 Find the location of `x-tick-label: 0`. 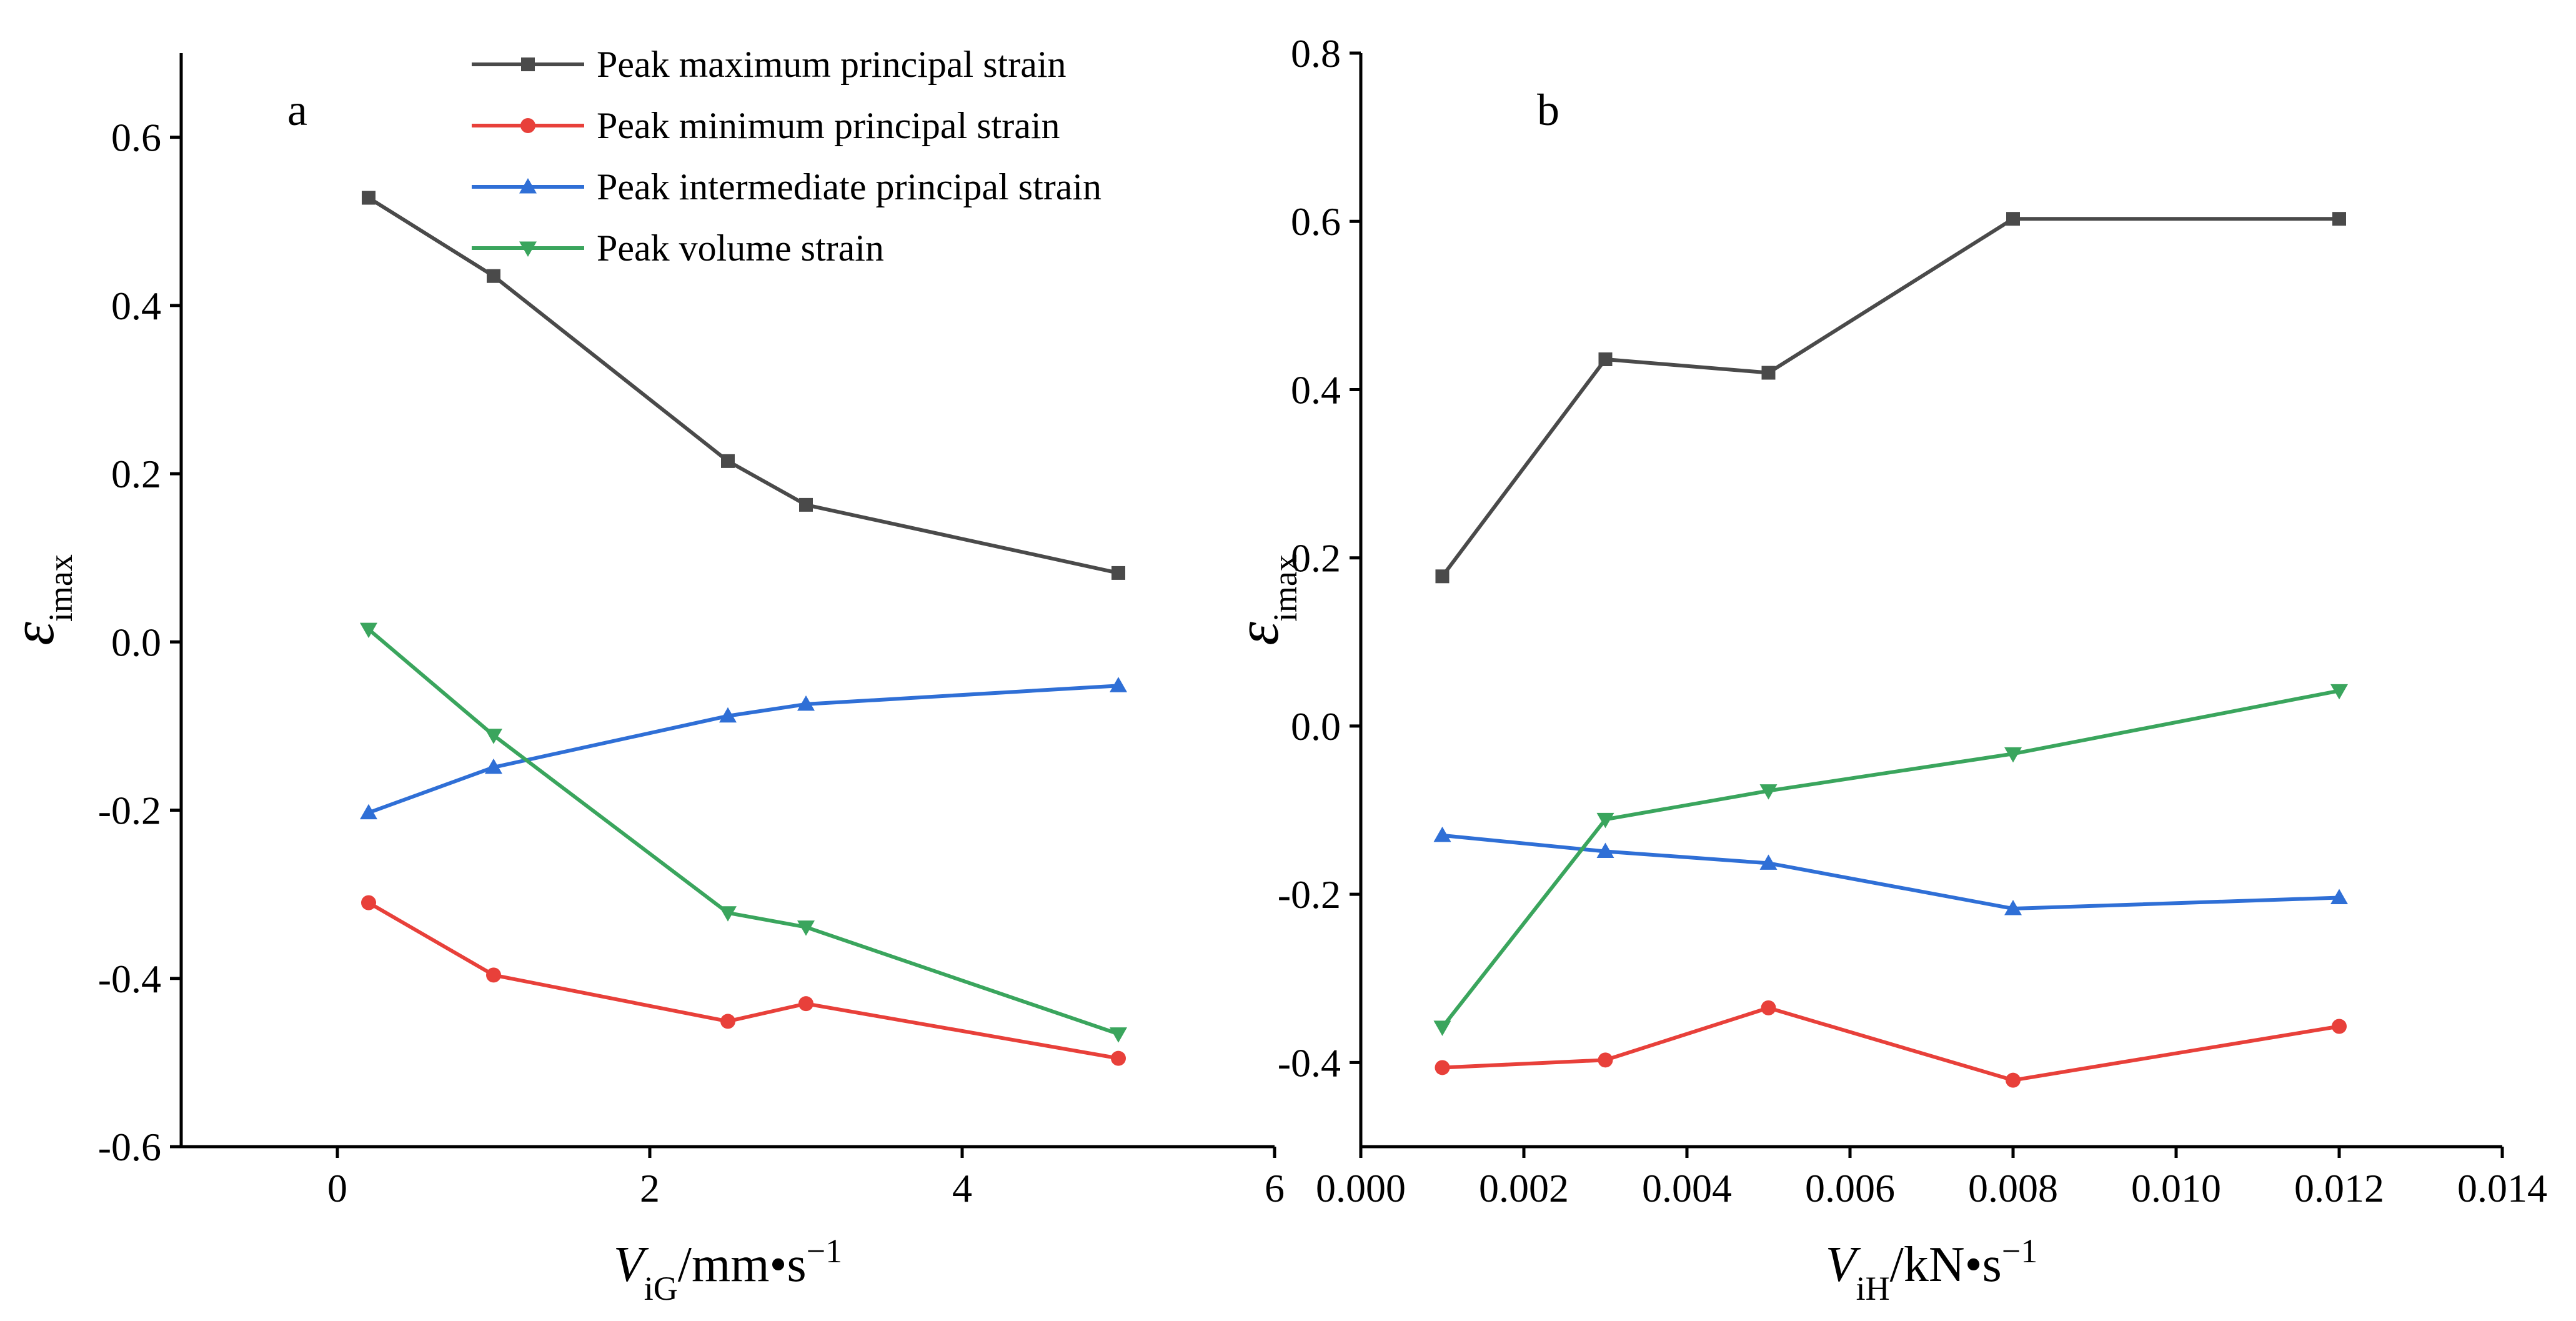

x-tick-label: 0 is located at coordinates (337, 1188).